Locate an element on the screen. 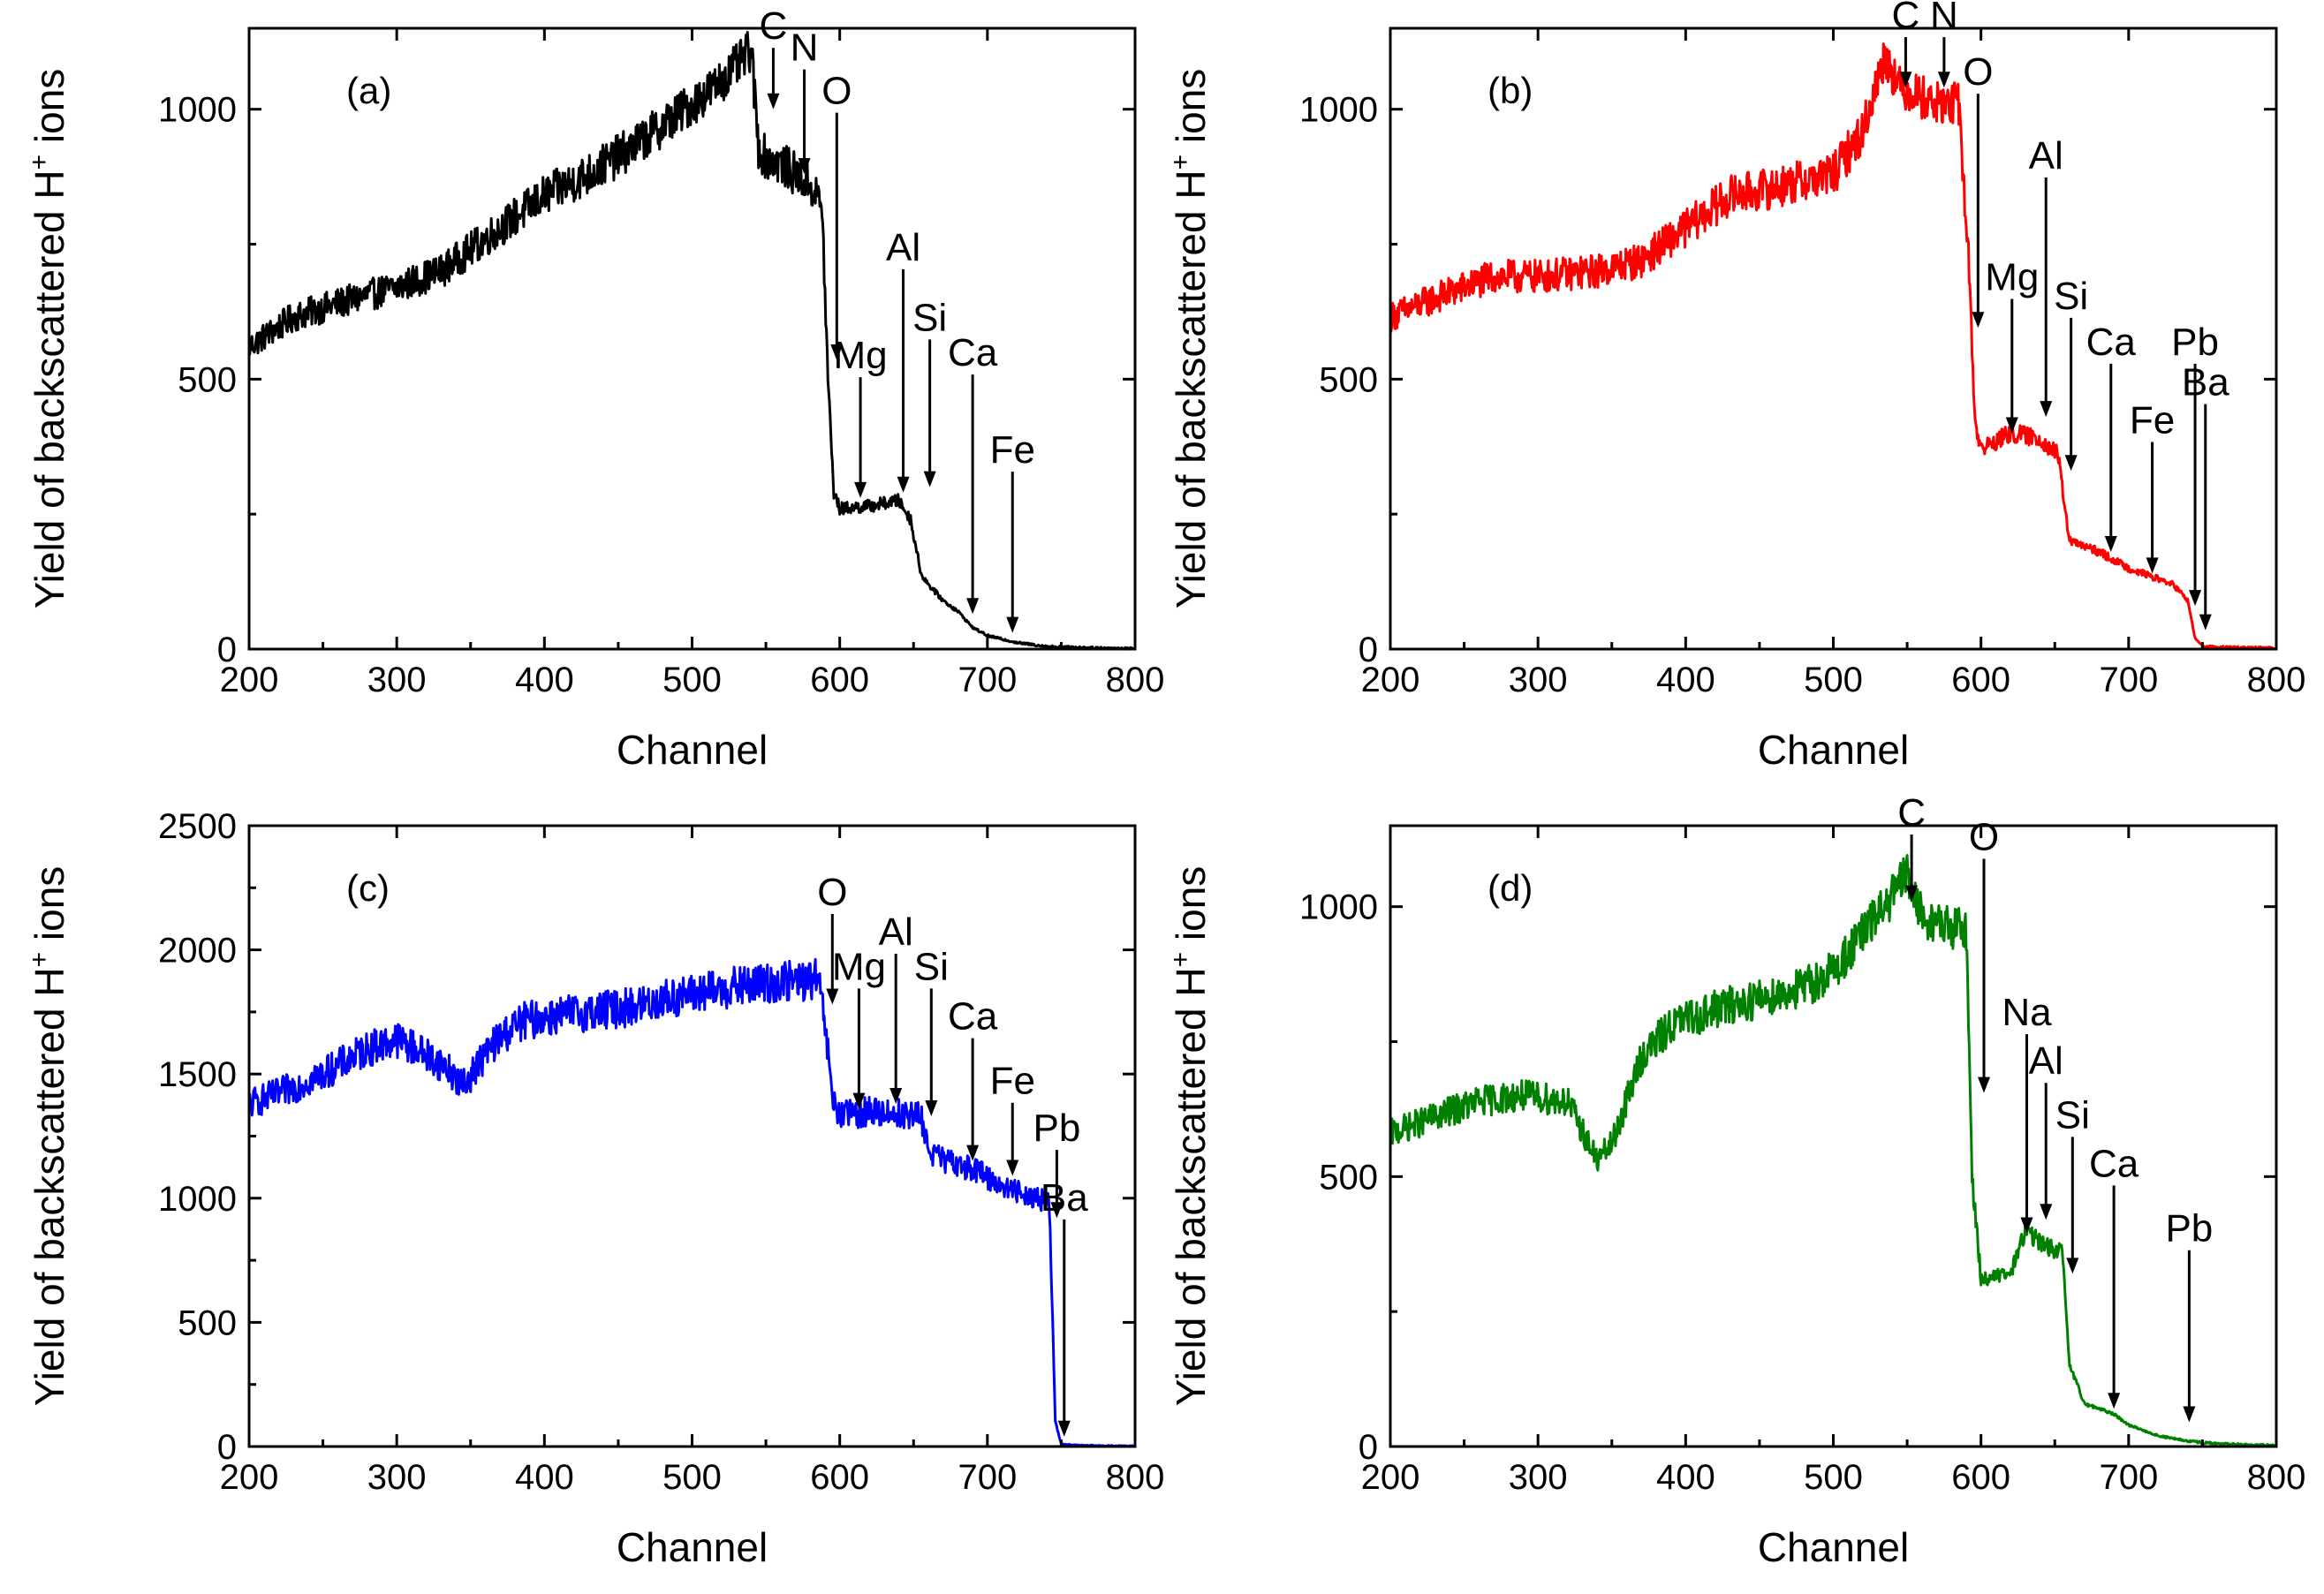 The image size is (2324, 1594). y-tick-label: 2000 is located at coordinates (197, 951).